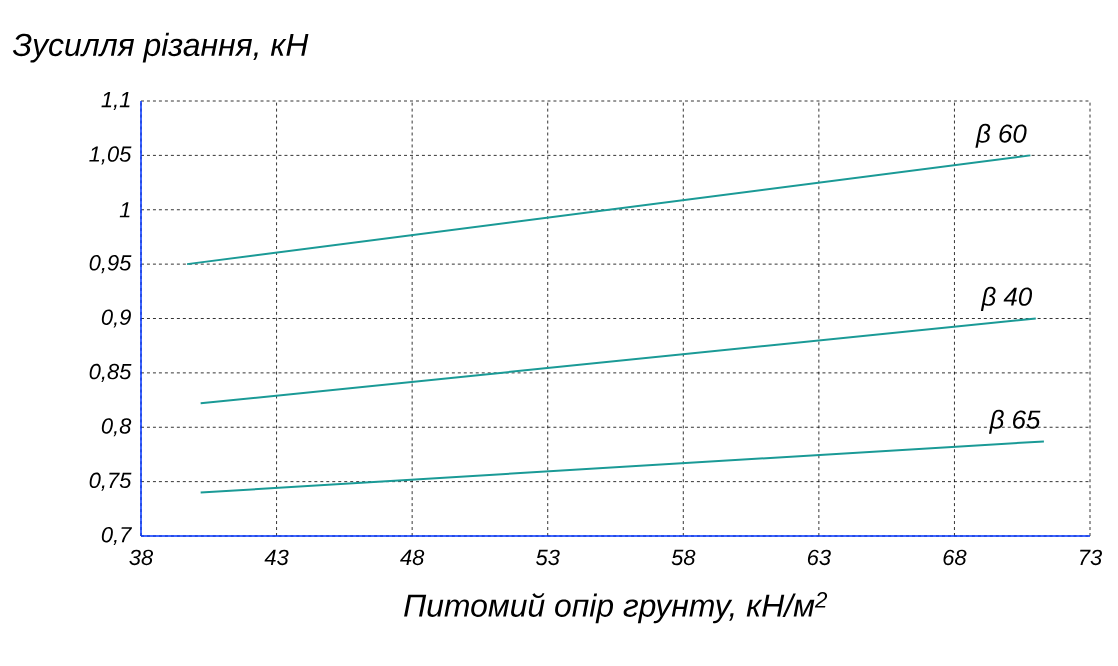  I want to click on y-tick-label: 0,75, so click(110, 481).